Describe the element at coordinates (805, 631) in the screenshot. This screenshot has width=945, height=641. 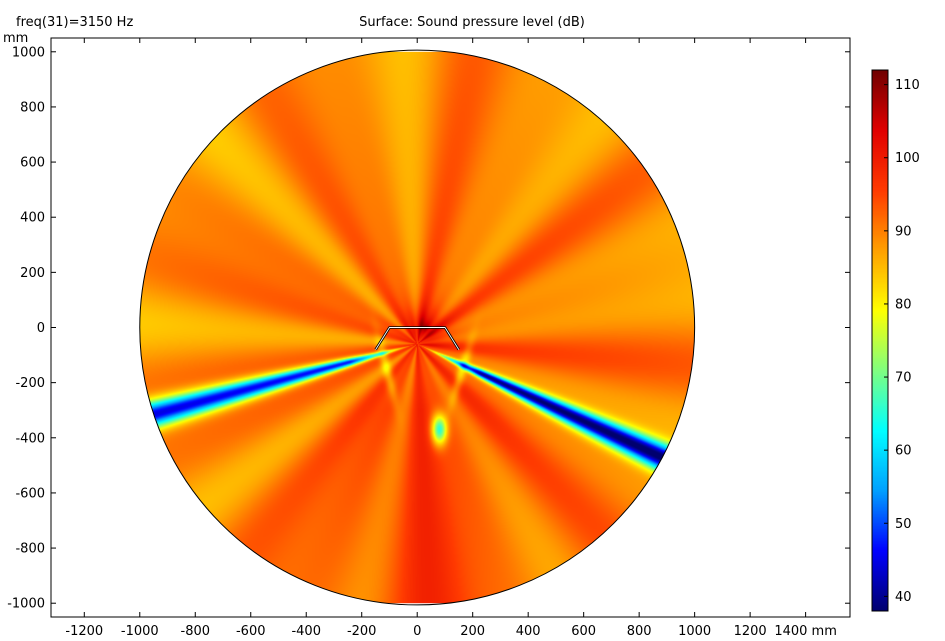
I see `x-tick-label: 1400 mm` at that location.